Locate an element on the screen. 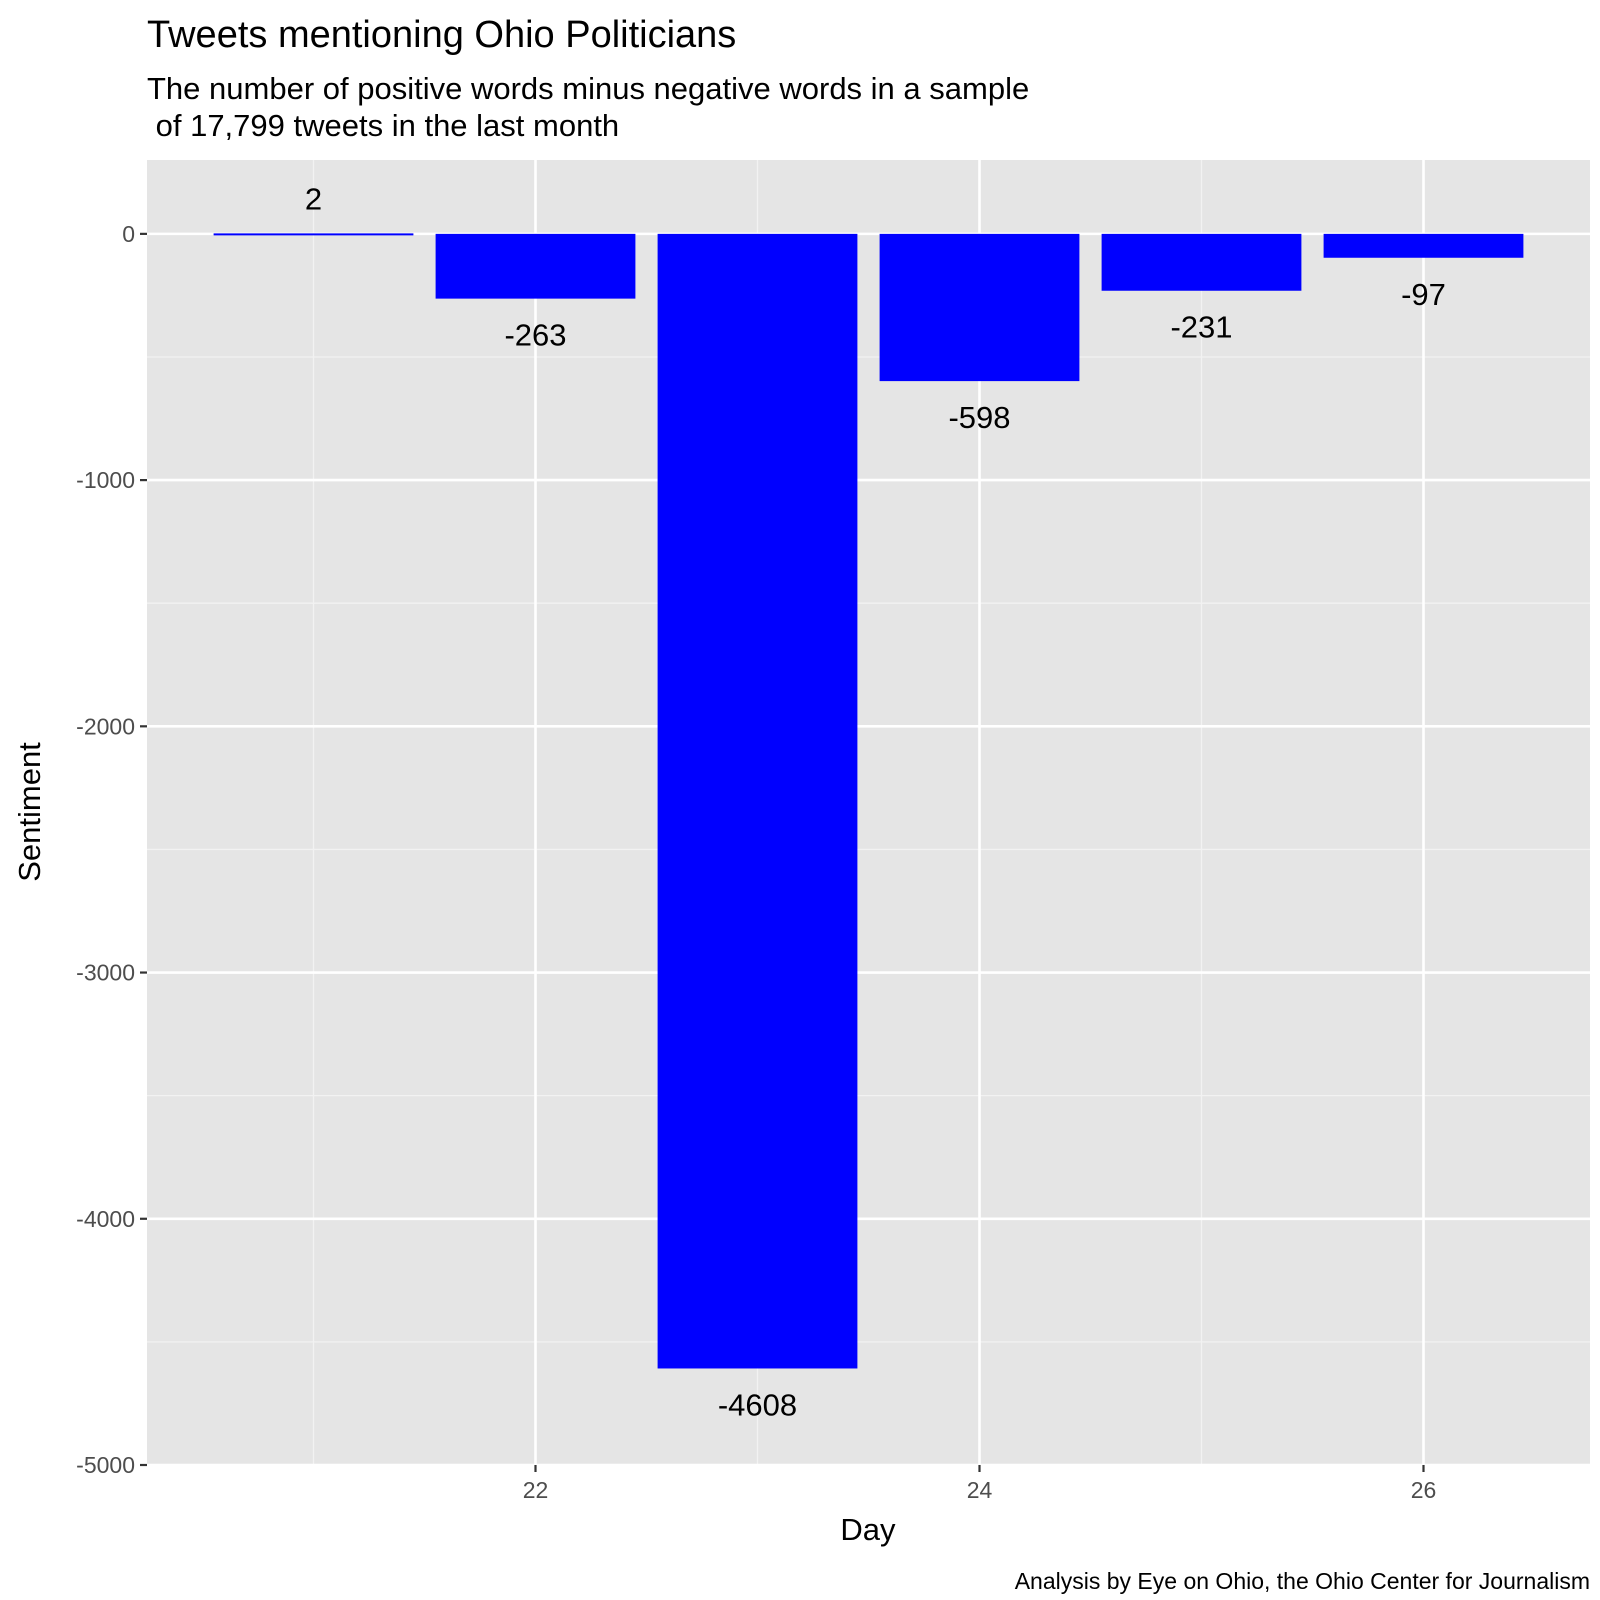  chart-subtitle-line-2: of 17,799 tweets in the last month is located at coordinates (383, 125).